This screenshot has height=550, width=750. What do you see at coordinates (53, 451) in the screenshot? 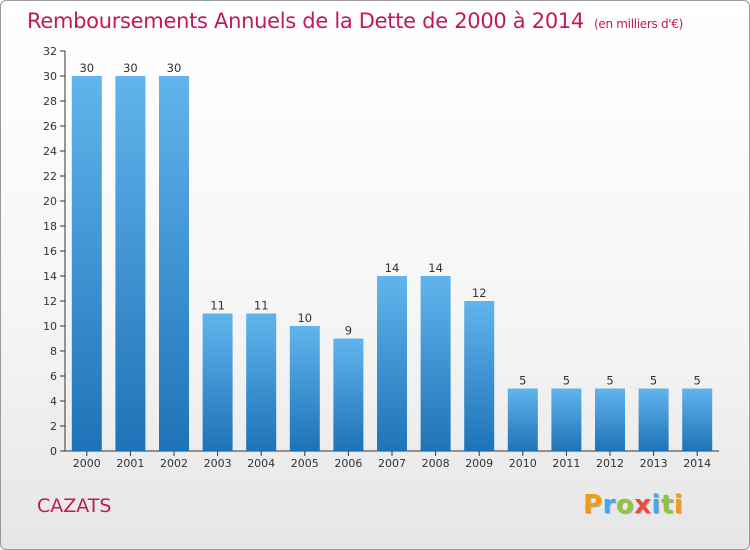
I see `y-tick-label: 0` at bounding box center [53, 451].